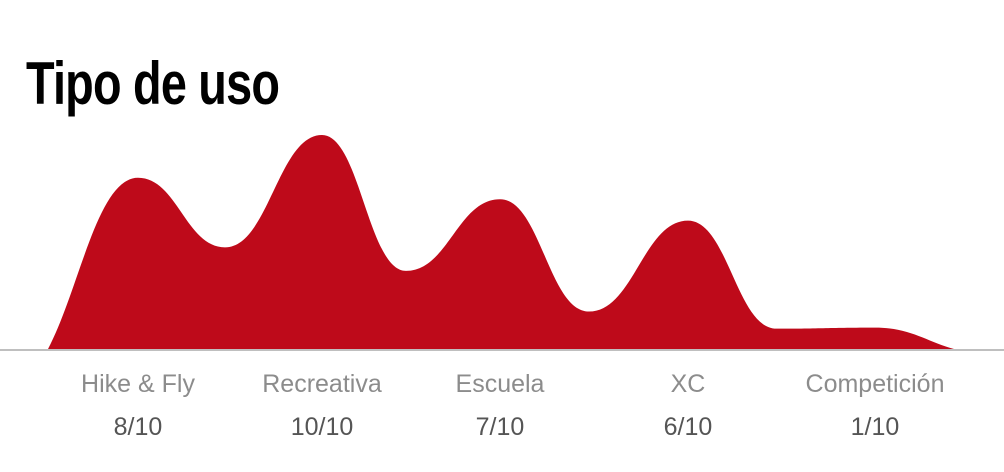 The width and height of the screenshot is (1004, 472). What do you see at coordinates (322, 384) in the screenshot?
I see `category-label: Recreativa` at bounding box center [322, 384].